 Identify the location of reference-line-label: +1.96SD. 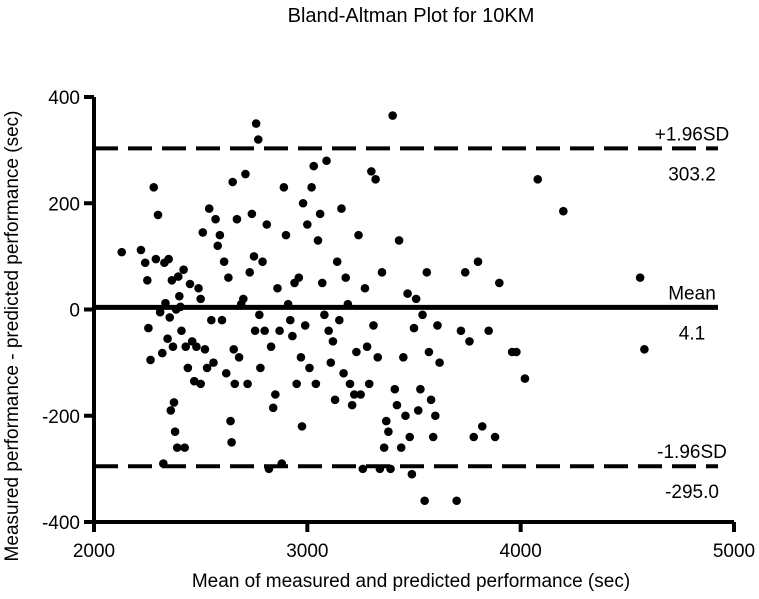
(692, 134).